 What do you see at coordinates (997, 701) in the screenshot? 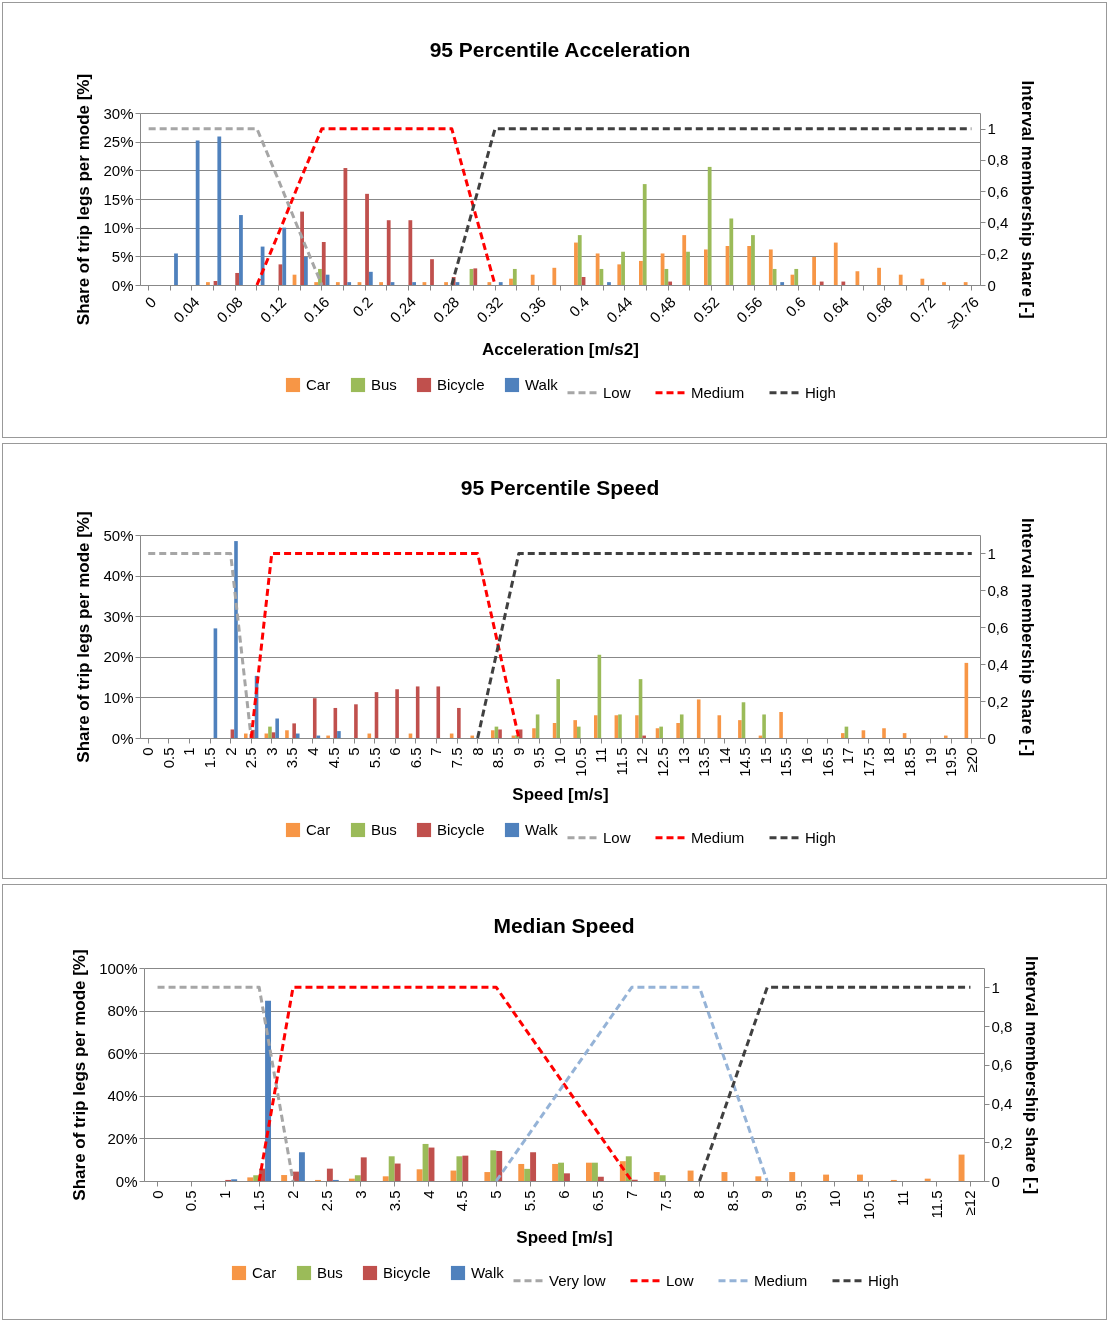
I see `y2-tick-label: 0,2` at bounding box center [997, 701].